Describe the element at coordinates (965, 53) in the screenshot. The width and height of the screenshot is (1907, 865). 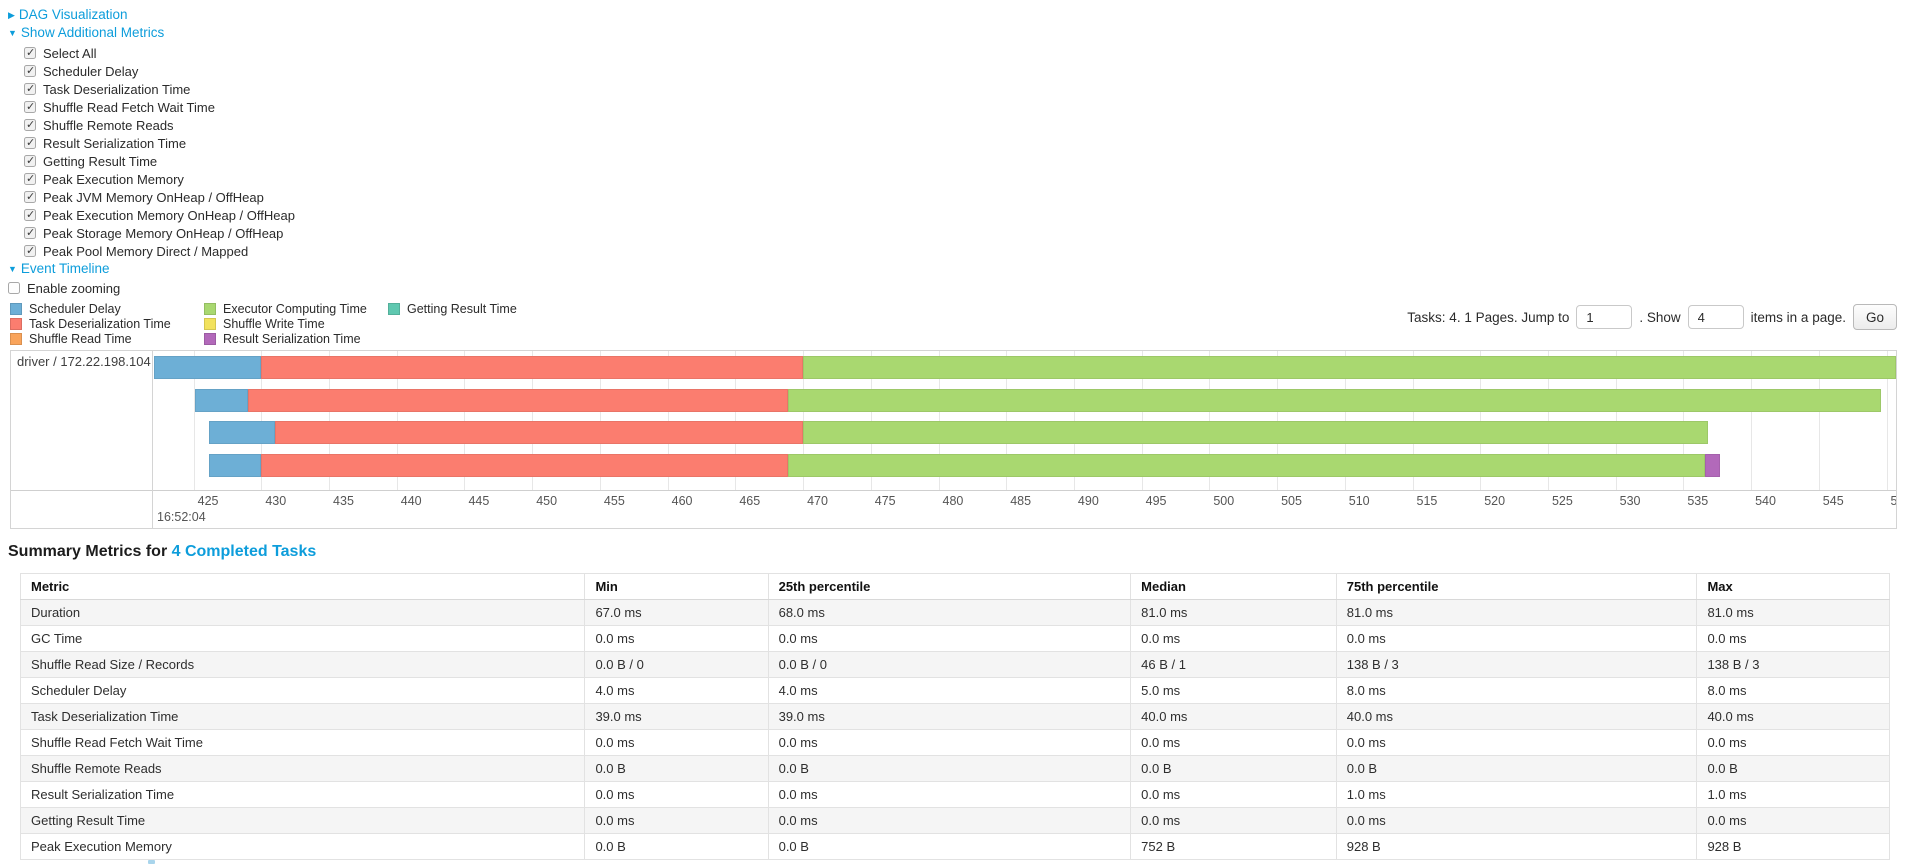
I see `metric-checkbox-row-select-all: Select All` at that location.